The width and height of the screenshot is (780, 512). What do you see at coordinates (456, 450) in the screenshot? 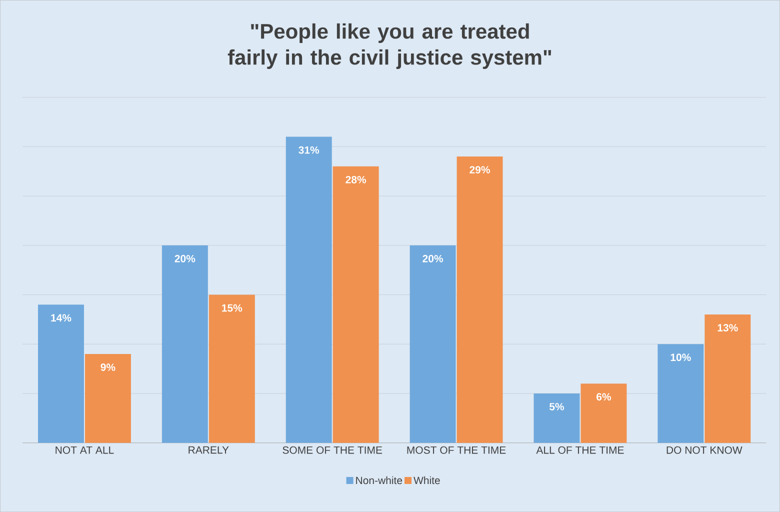
I see `x-tick-label: MOST OF THE TIME` at bounding box center [456, 450].